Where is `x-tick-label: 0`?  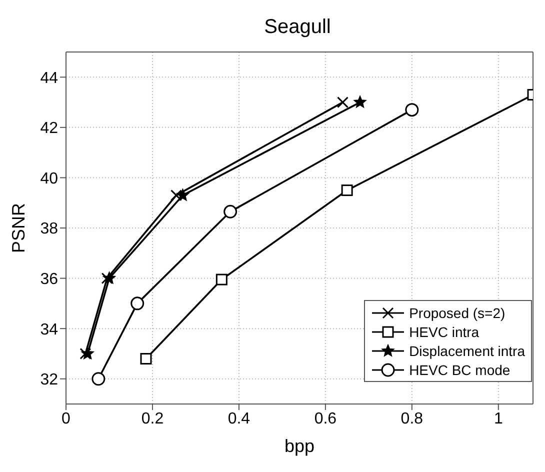
x-tick-label: 0 is located at coordinates (66, 419).